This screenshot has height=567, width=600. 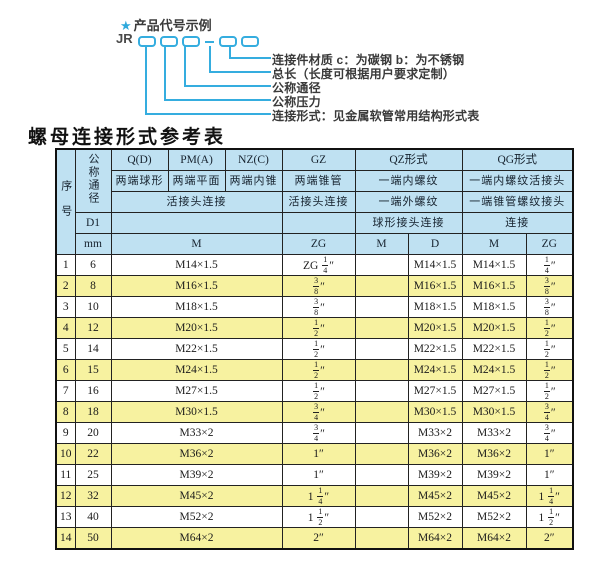 I want to click on code-label-material: 连接件材质 c：为碳钢 b：为不锈钢, so click(x=368, y=60).